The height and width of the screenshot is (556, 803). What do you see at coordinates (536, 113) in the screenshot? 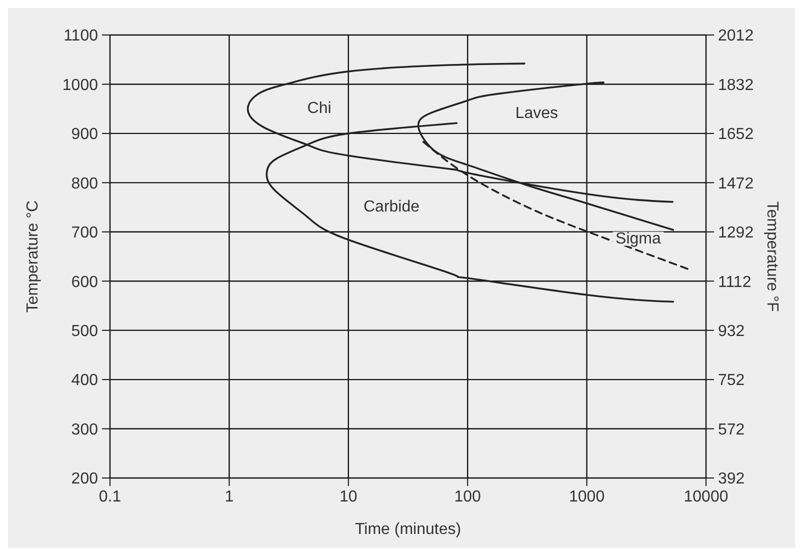
I see `annotation: Laves` at bounding box center [536, 113].